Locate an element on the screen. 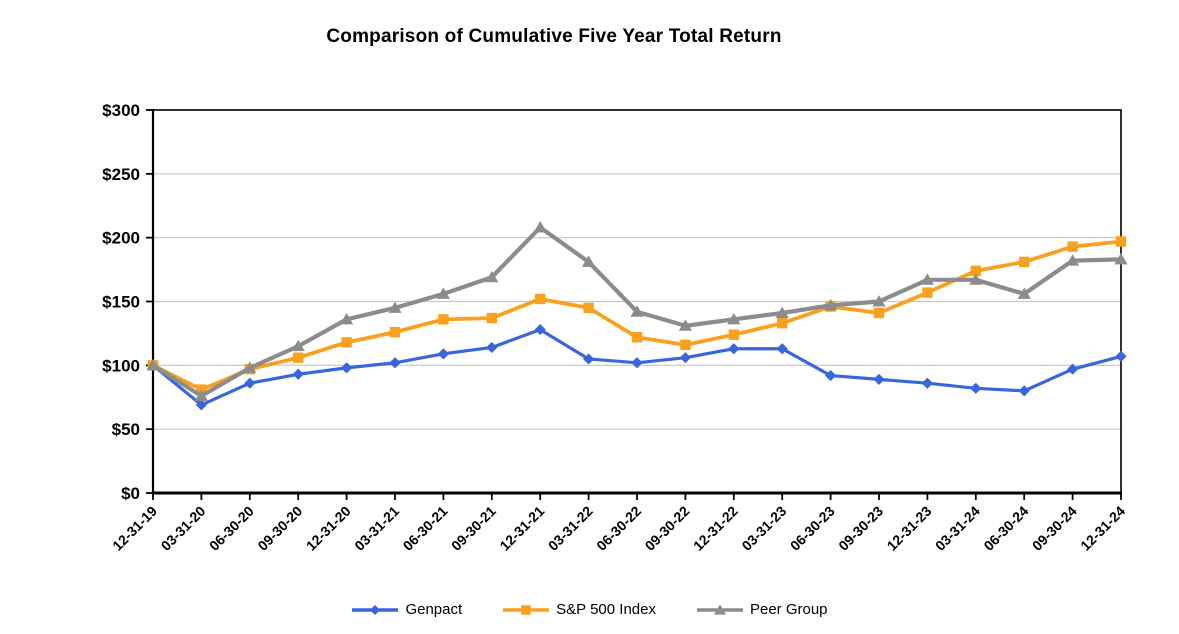  svg-text: 09-30-21 is located at coordinates (473, 528).